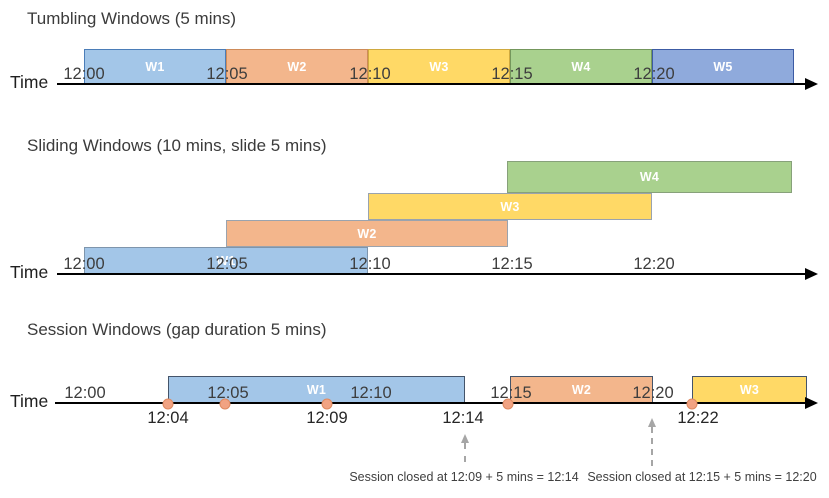  Describe the element at coordinates (512, 74) in the screenshot. I see `tumbling-tick-label: 12:15` at that location.